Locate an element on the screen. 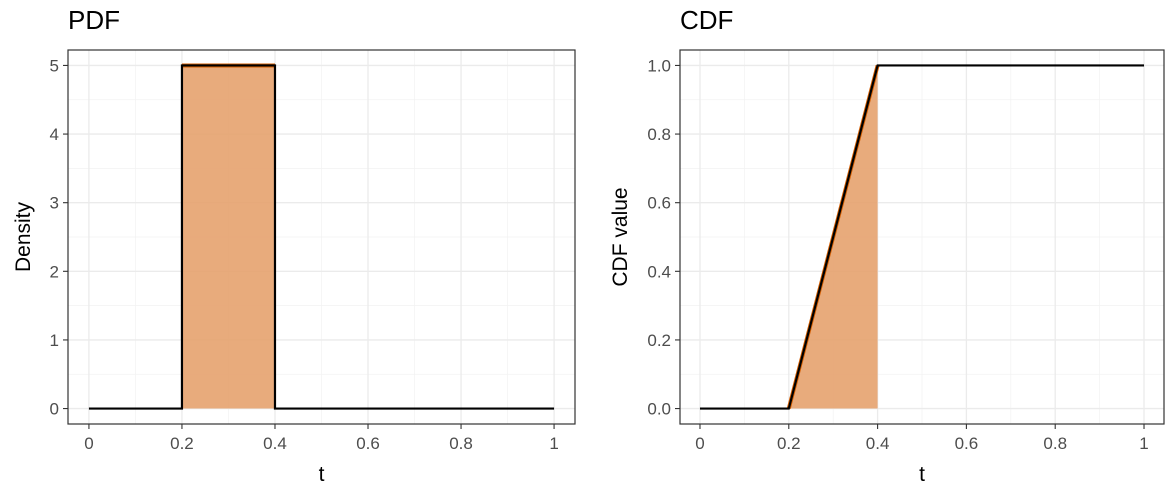  pdf-y-tick-label: 4 is located at coordinates (54, 134).